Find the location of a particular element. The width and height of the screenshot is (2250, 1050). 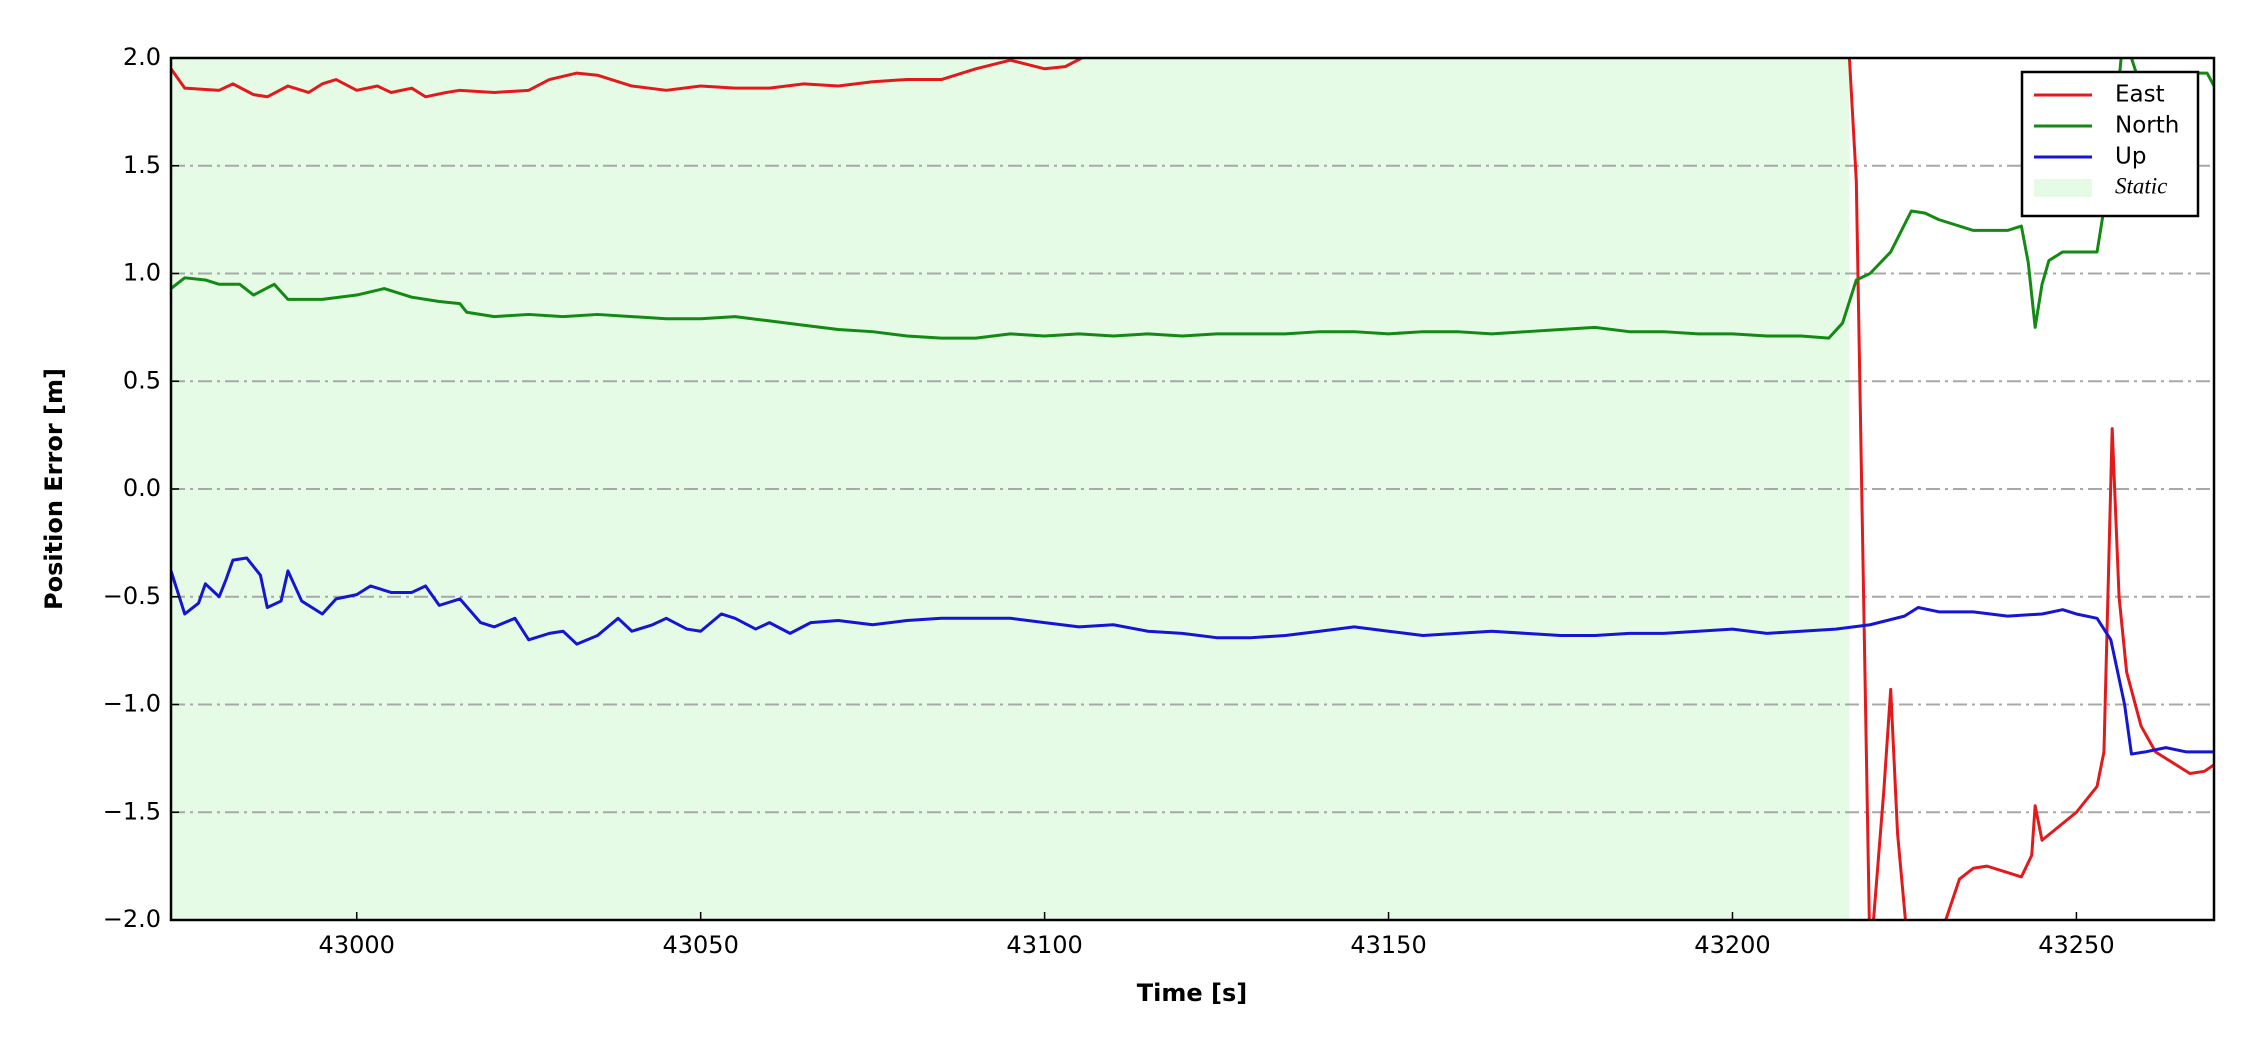

y-axis-title: Position Error [m] is located at coordinates (54, 489).